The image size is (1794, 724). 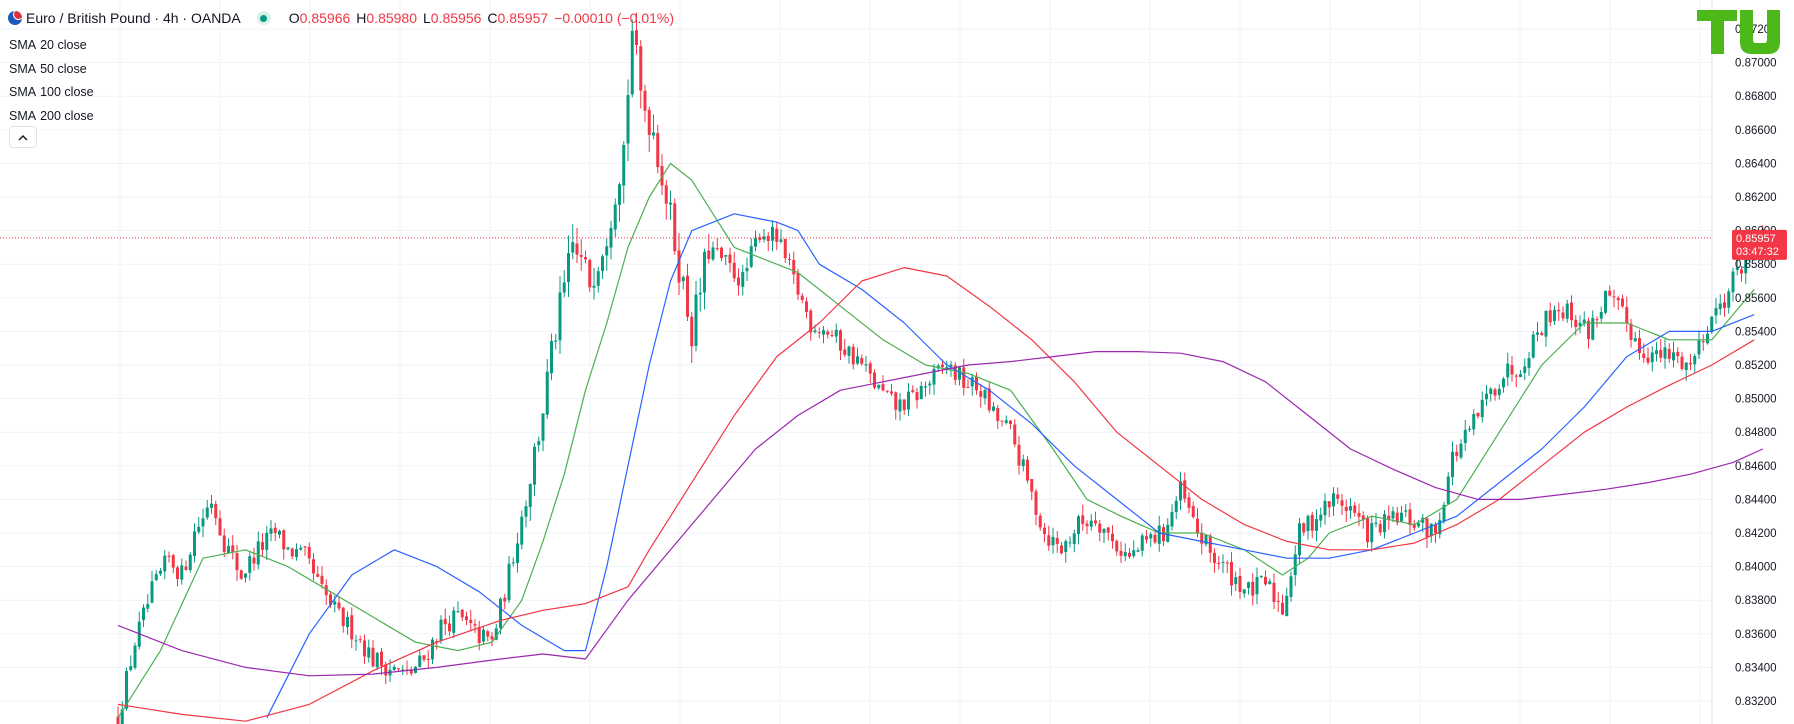 I want to click on indicator-sma-50: SMA 50 close, so click(x=51, y=70).